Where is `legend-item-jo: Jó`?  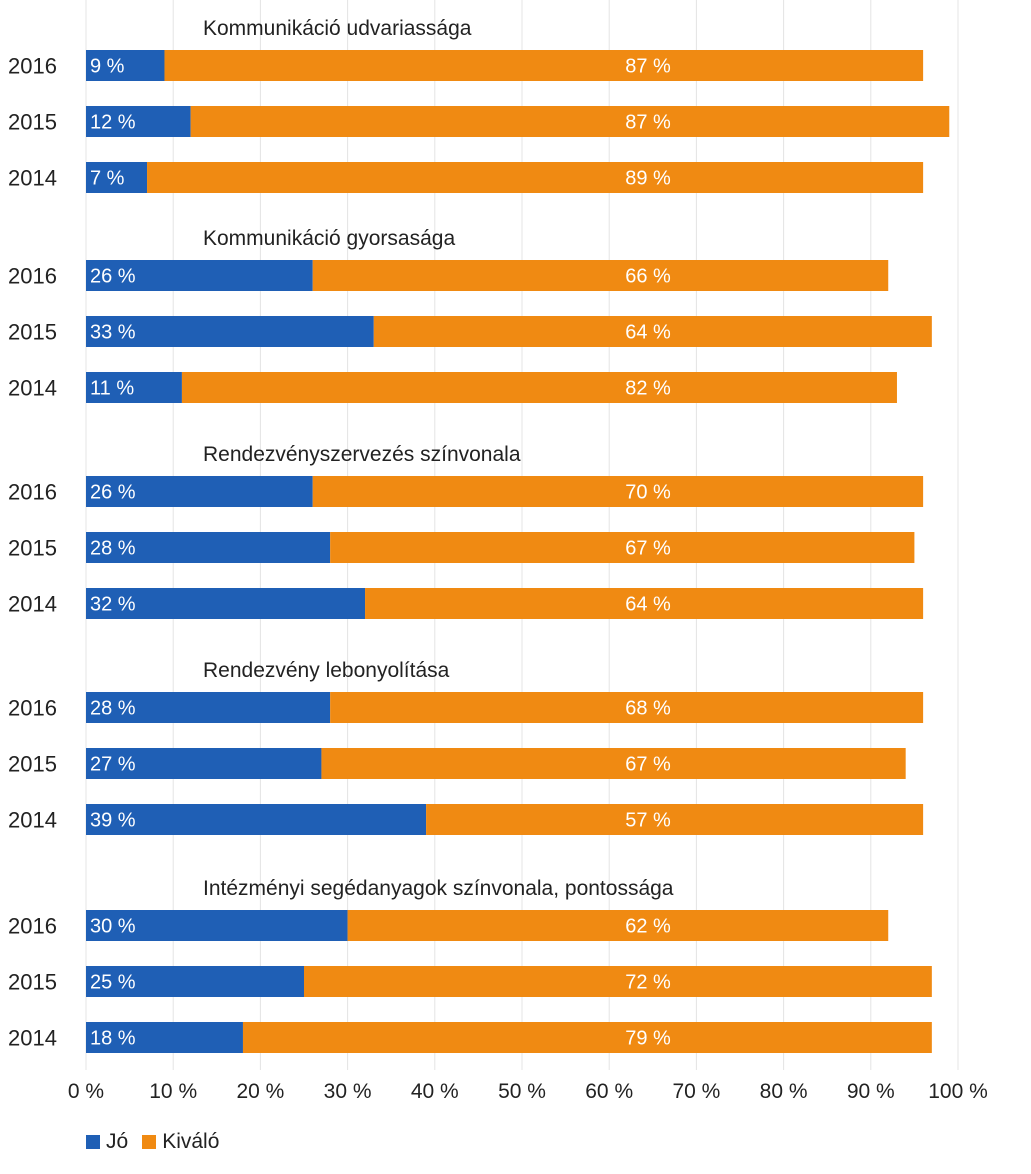
legend-item-jo: Jó is located at coordinates (107, 1142).